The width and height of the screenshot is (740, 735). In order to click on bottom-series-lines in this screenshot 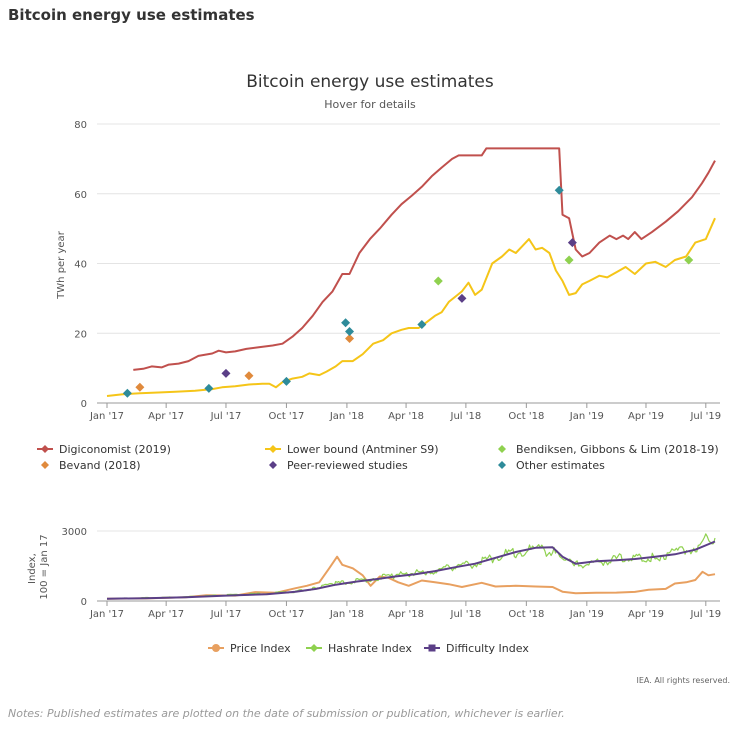, I will do `click(411, 566)`.